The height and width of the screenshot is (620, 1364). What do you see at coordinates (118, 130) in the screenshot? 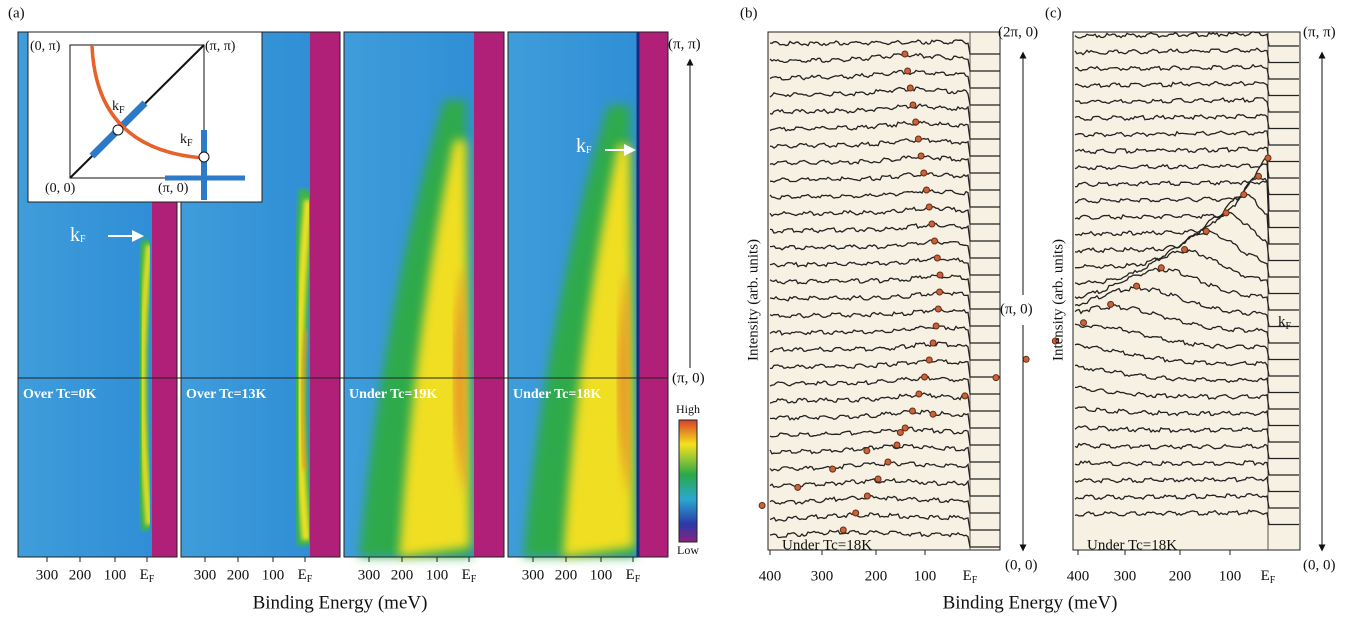
I see `kf-point` at bounding box center [118, 130].